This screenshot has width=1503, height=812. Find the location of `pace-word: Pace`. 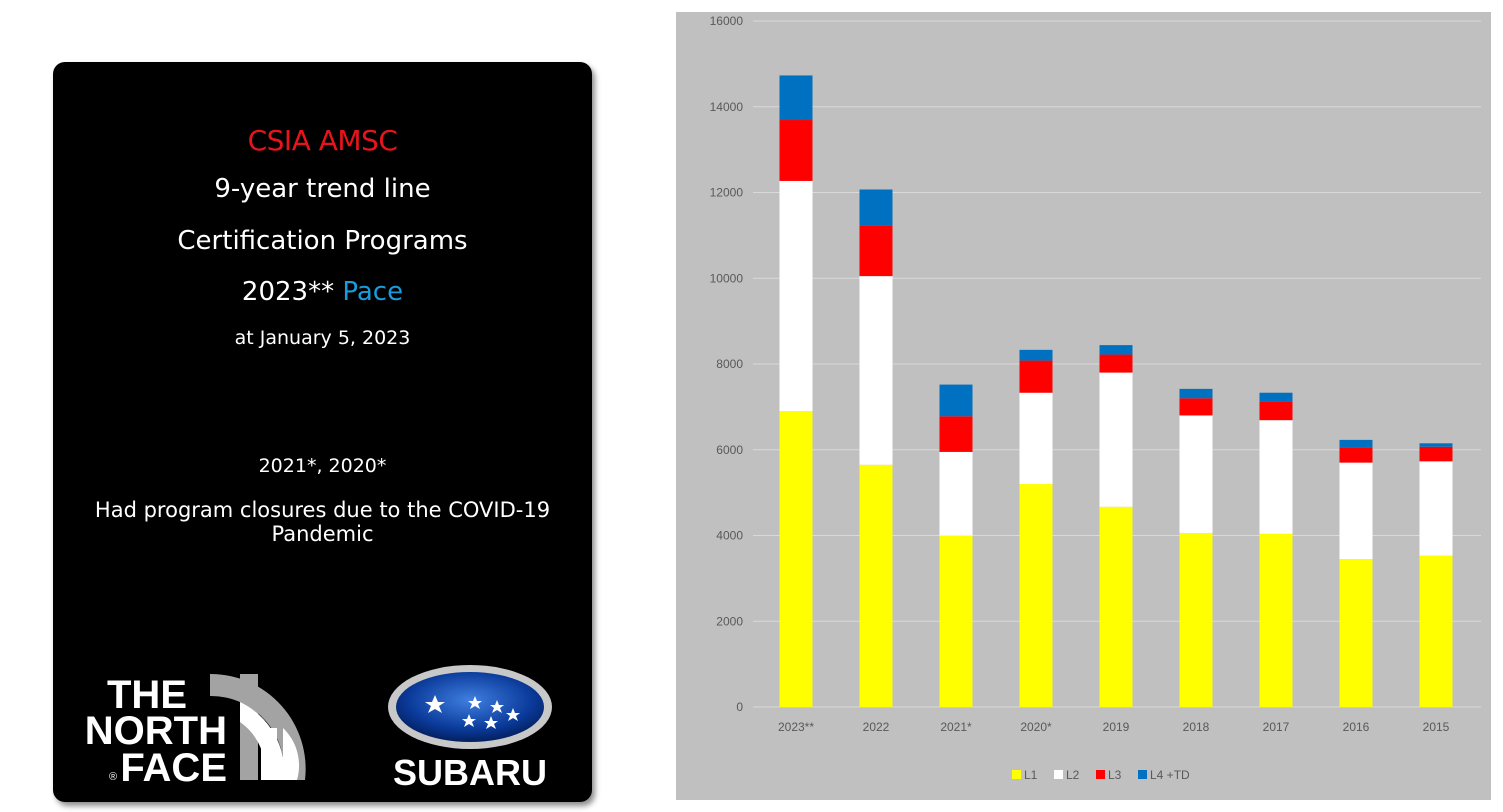

pace-word: Pace is located at coordinates (373, 292).